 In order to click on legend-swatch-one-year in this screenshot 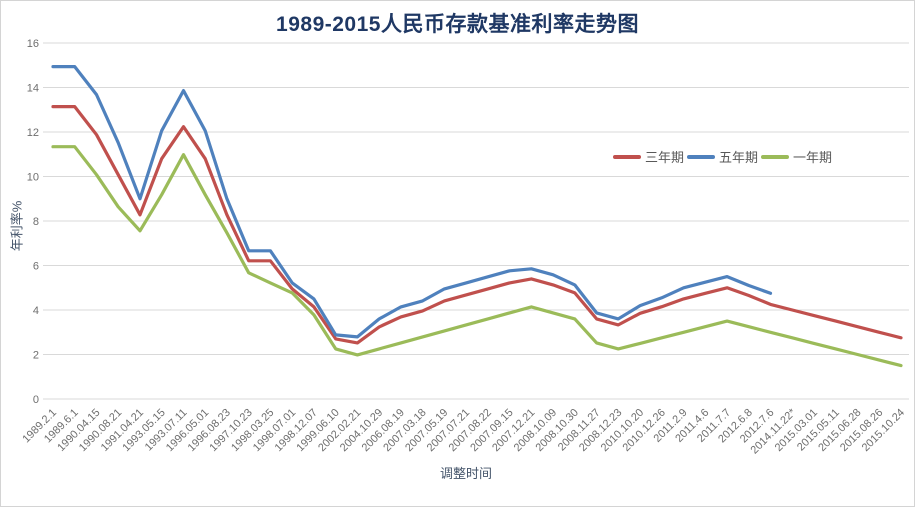, I will do `click(775, 156)`.